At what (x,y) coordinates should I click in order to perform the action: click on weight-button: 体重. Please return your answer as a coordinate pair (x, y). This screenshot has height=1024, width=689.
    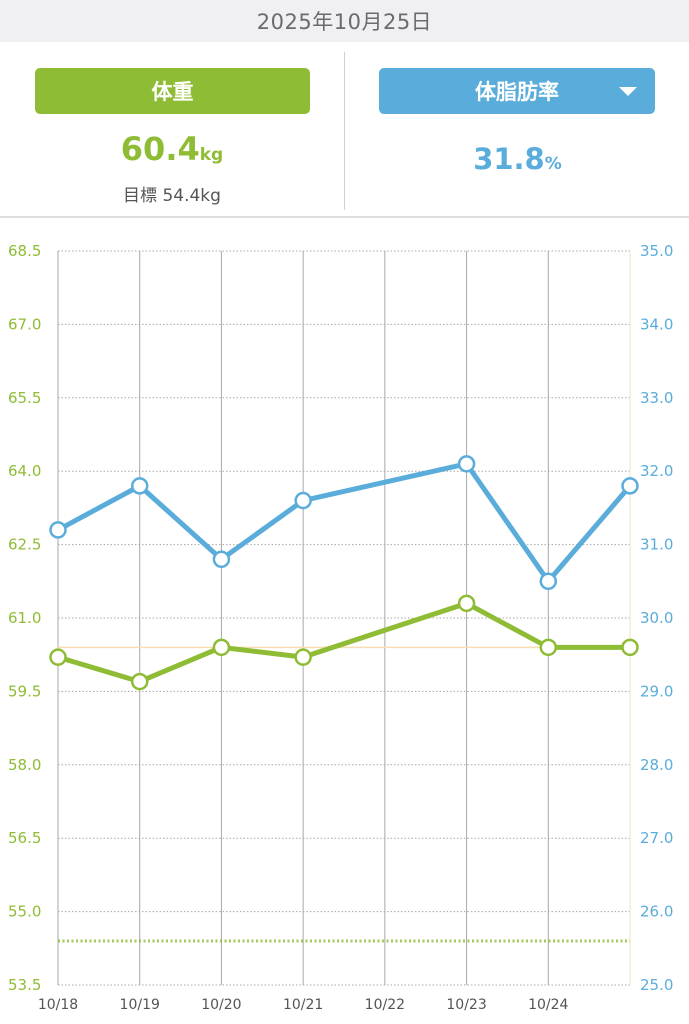
    Looking at the image, I should click on (172, 91).